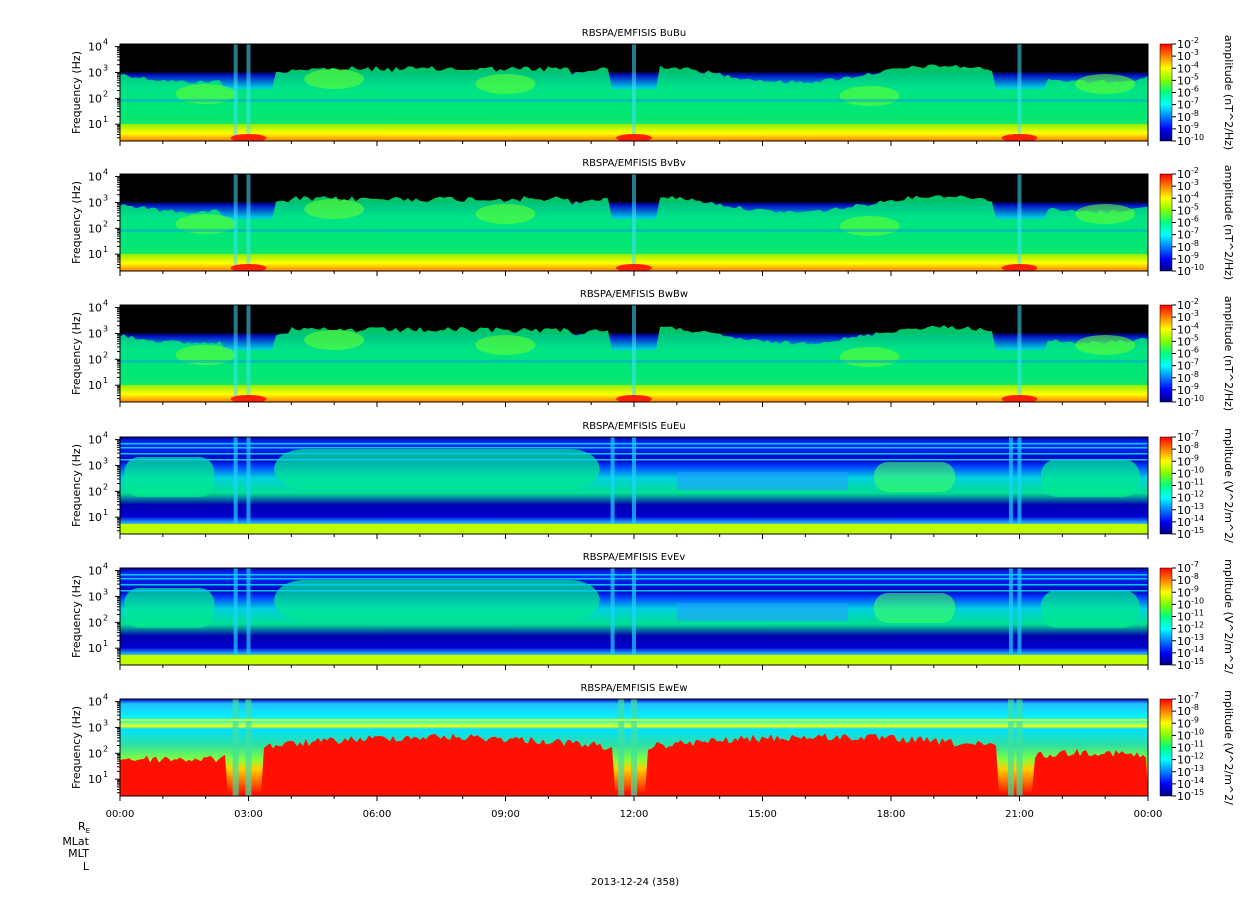  Describe the element at coordinates (1148, 814) in the screenshot. I see `x-tick-label: 00:00` at that location.